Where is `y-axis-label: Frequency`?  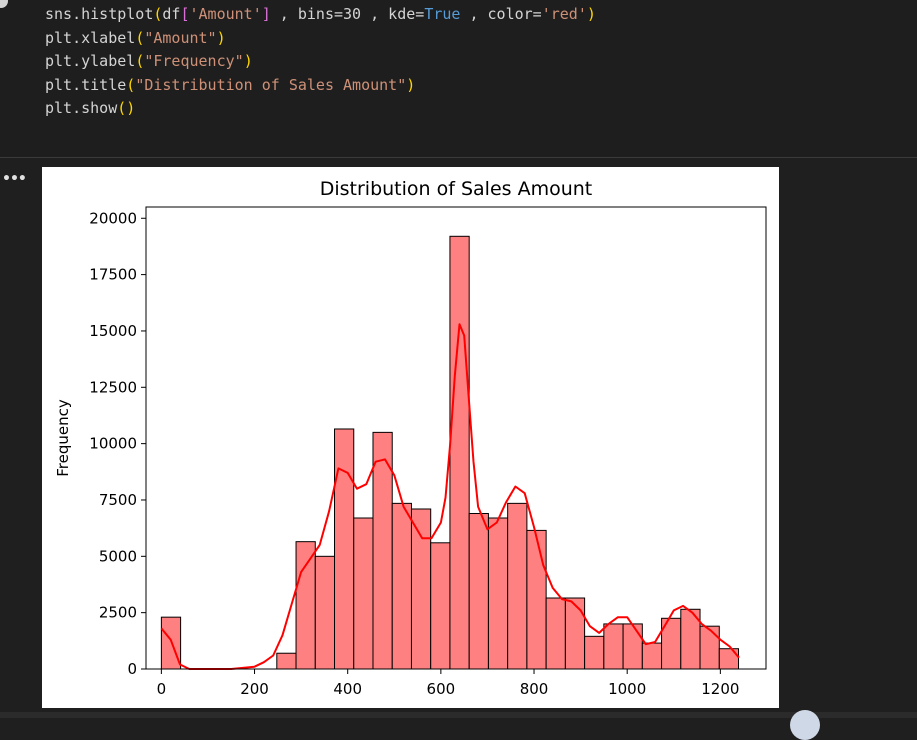
y-axis-label: Frequency is located at coordinates (63, 438).